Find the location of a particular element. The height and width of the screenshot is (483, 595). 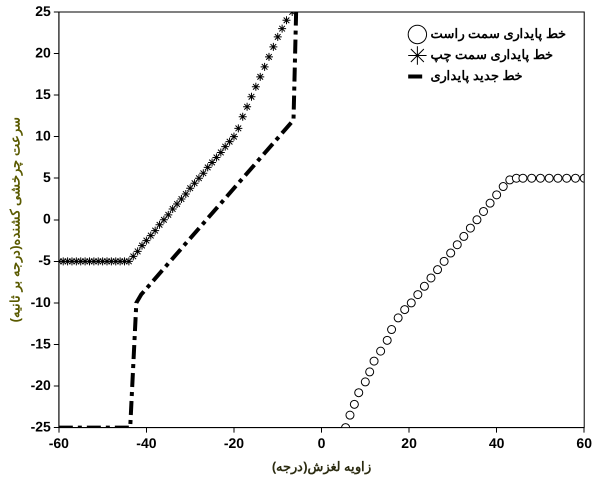

y-tick-label: -10 is located at coordinates (41, 302).